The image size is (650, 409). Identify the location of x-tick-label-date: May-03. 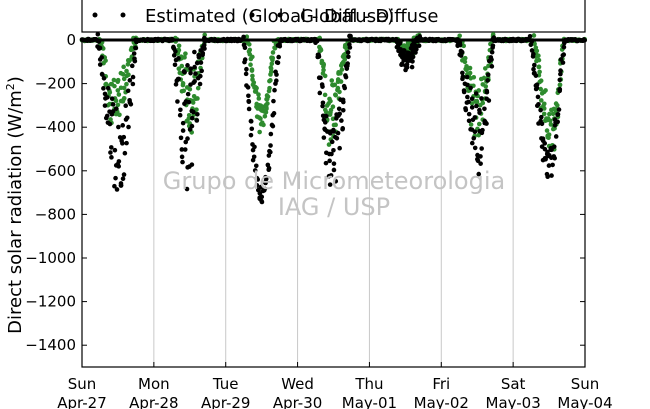
(513, 401).